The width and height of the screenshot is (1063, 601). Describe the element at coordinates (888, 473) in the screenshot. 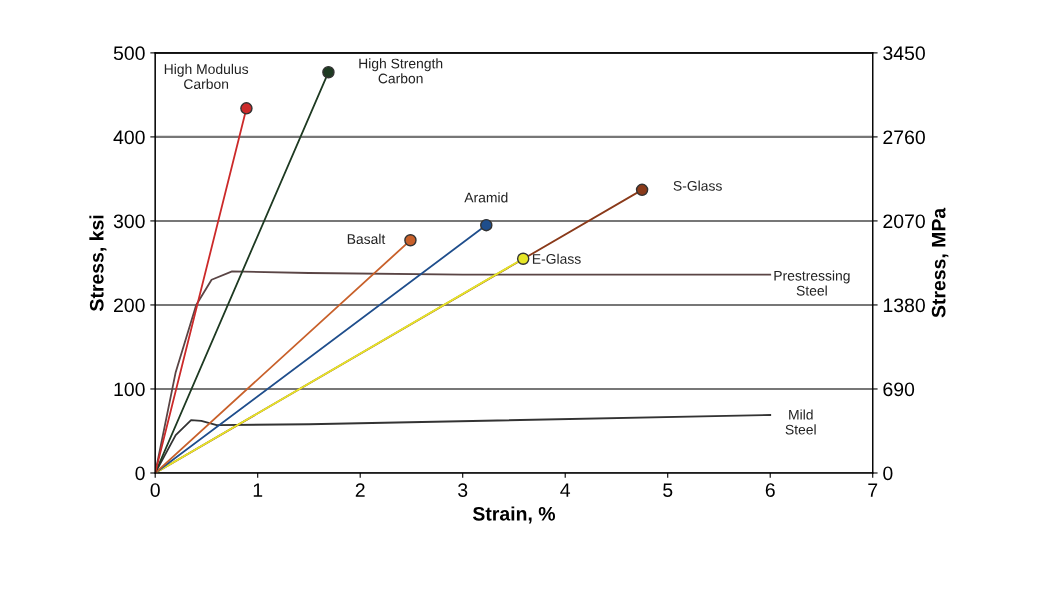

I see `y2-tick-label: 0` at that location.